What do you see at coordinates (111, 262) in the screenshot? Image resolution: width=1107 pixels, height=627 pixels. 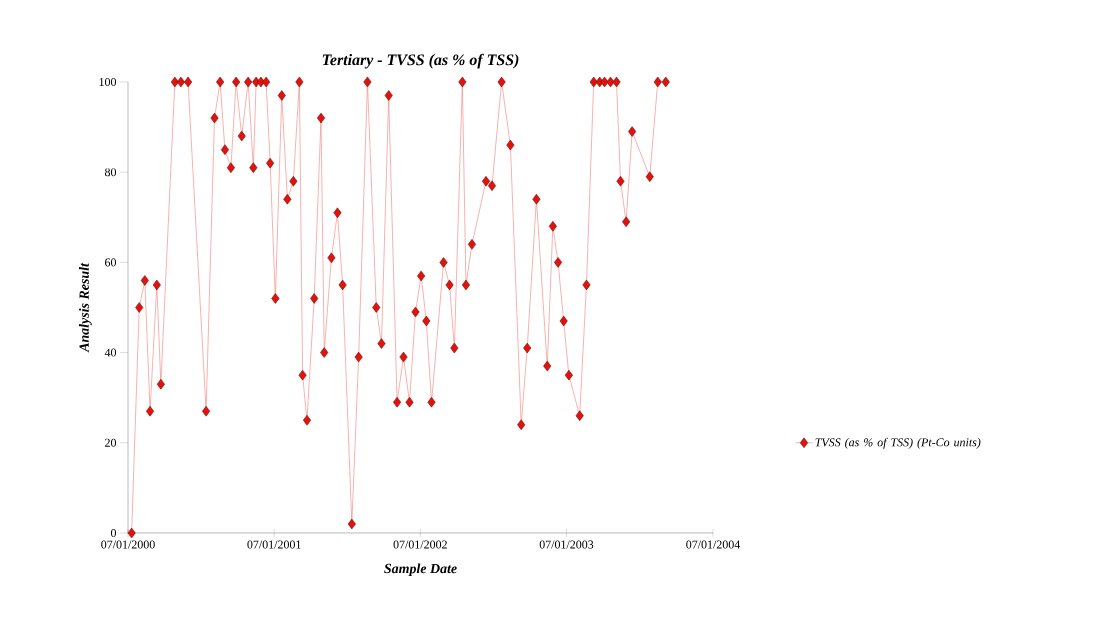 I see `y-tick-label: 60` at bounding box center [111, 262].